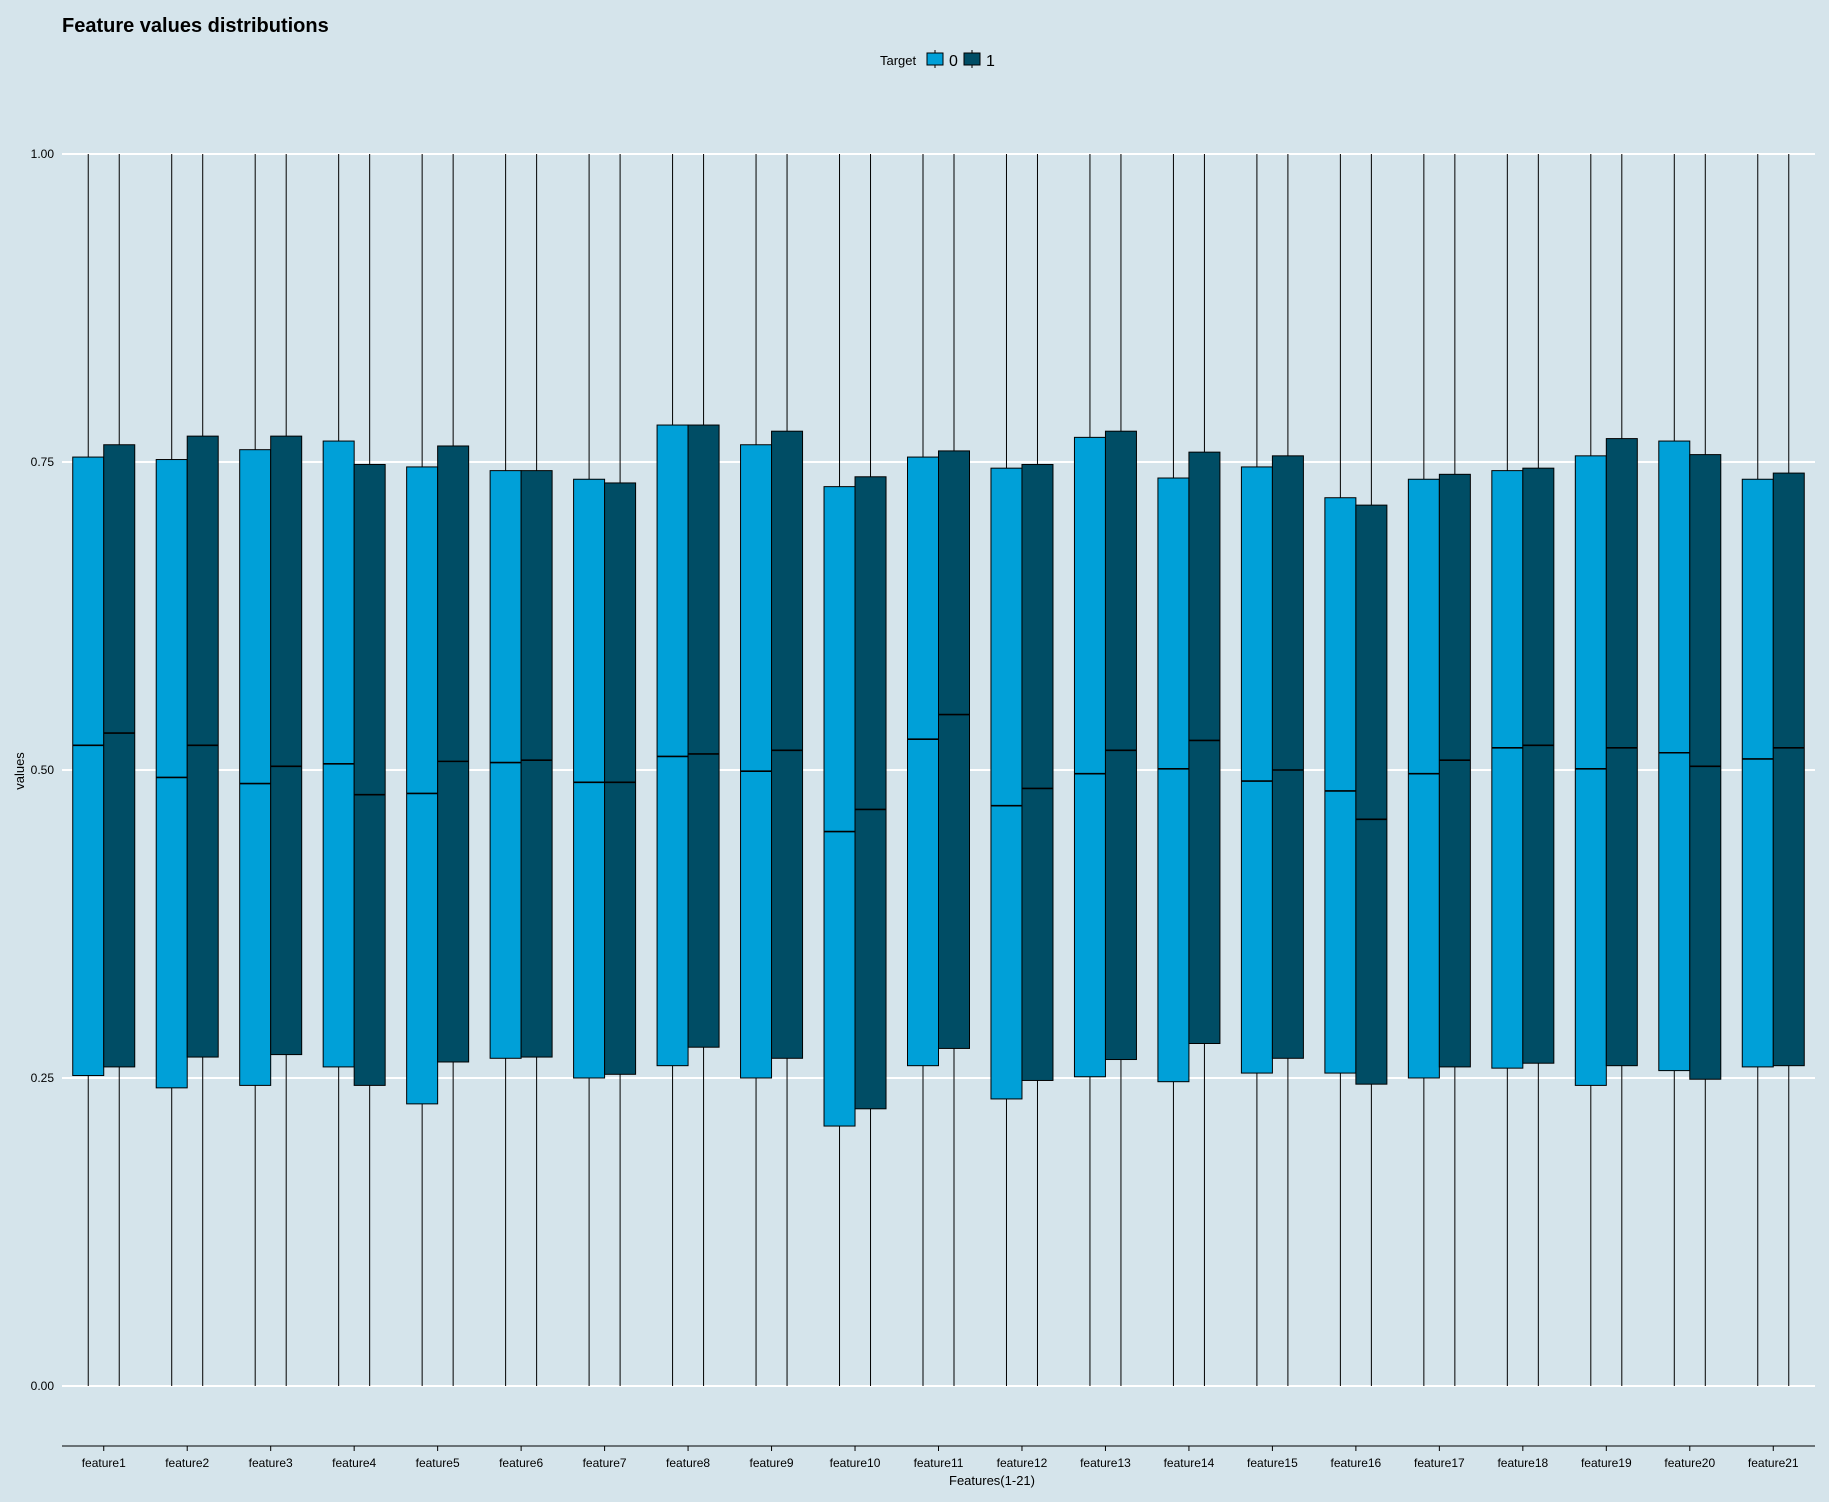 The height and width of the screenshot is (1502, 1829). What do you see at coordinates (19, 771) in the screenshot?
I see `y-axis-title: values` at bounding box center [19, 771].